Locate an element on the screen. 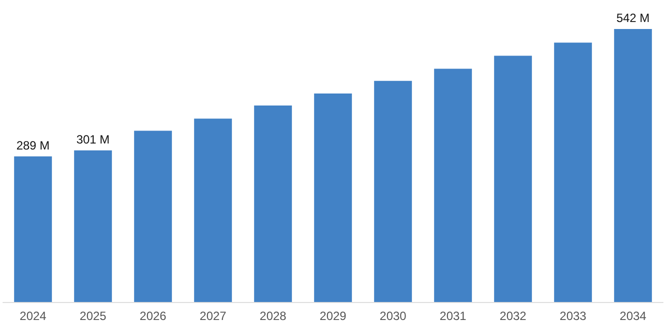  x-tick-label: 2027 is located at coordinates (213, 316).